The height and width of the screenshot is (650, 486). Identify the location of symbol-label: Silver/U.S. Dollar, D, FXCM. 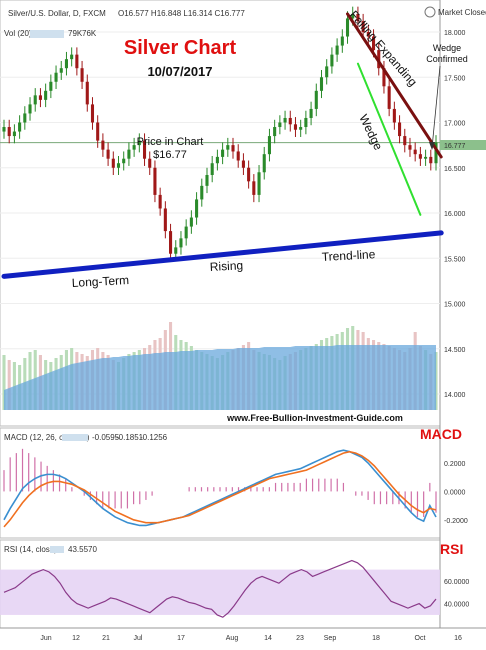
(57, 13).